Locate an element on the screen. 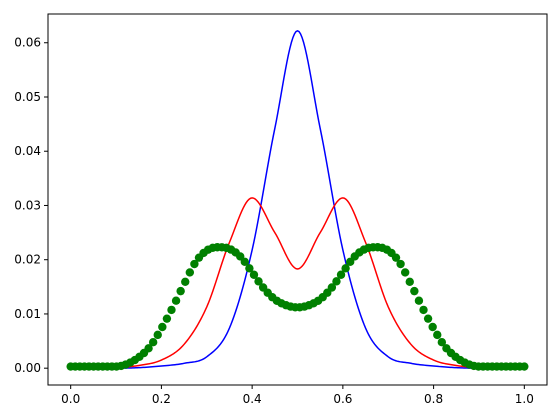 The image size is (560, 416). y-axis: 0.00 0.01 0.02 0.03 0.04 0.05 0.06 is located at coordinates (31, 205).